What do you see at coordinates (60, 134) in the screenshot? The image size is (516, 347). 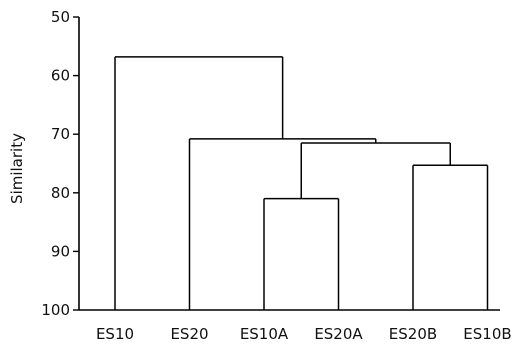 I see `y-tick-label: 70` at bounding box center [60, 134].